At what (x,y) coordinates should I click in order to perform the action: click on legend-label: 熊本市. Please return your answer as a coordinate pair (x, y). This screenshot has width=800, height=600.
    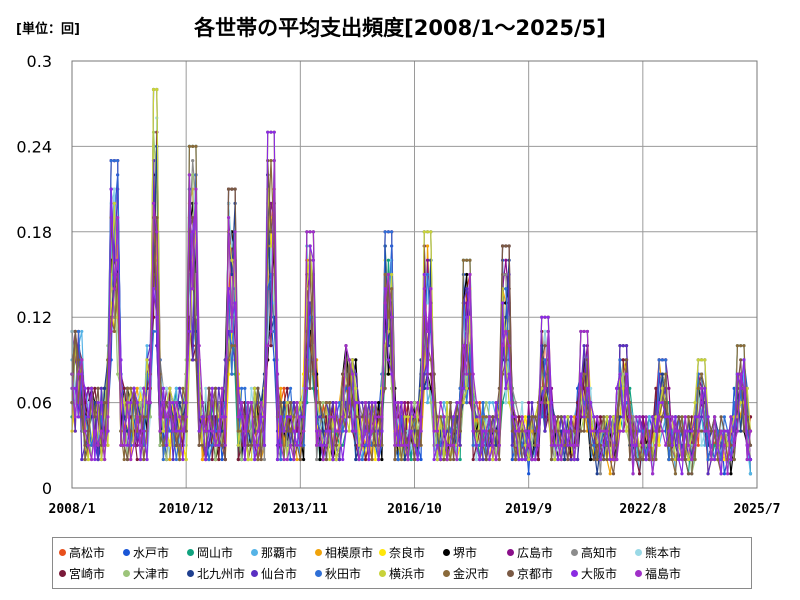
    Looking at the image, I should click on (663, 553).